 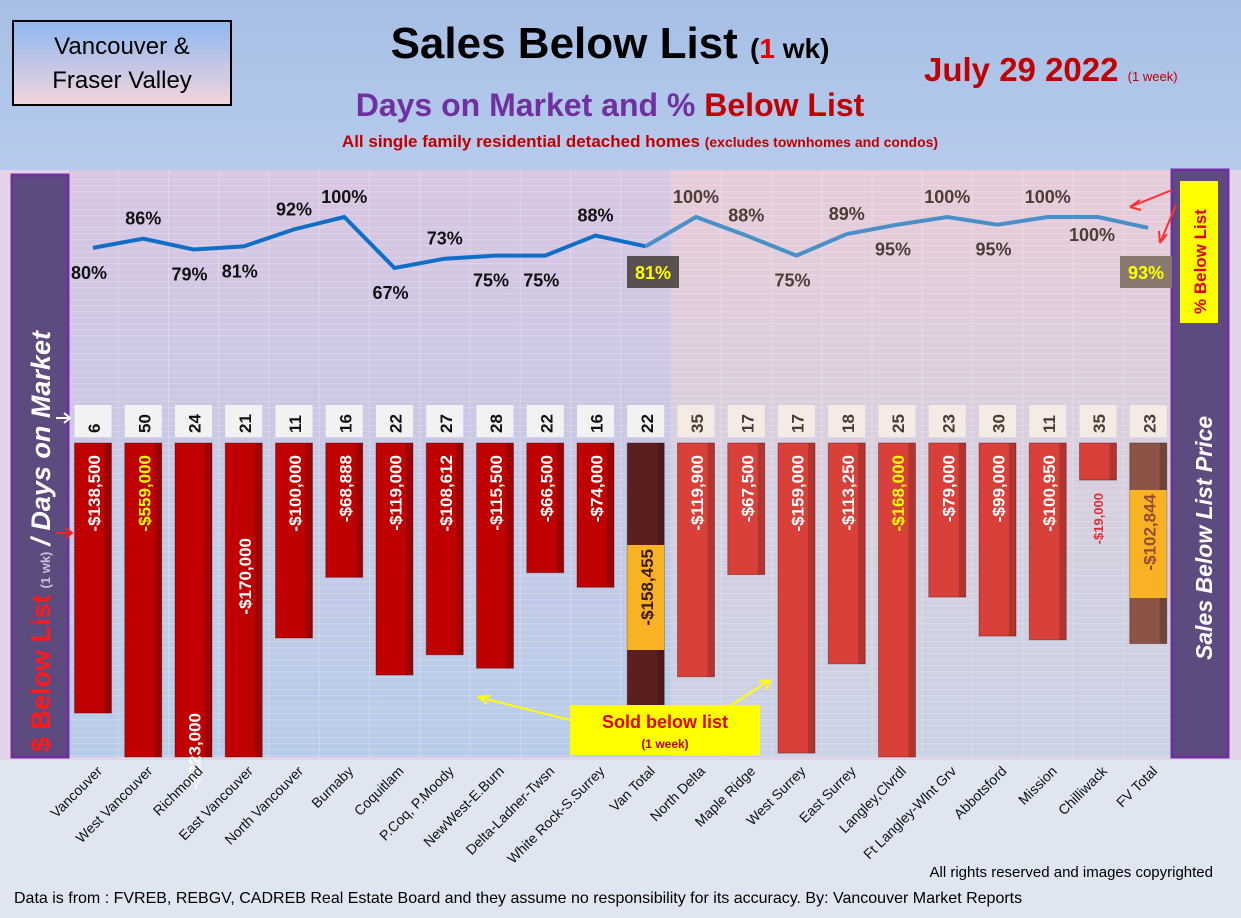 I want to click on annotation-subtext: (1 week), so click(x=664, y=744).